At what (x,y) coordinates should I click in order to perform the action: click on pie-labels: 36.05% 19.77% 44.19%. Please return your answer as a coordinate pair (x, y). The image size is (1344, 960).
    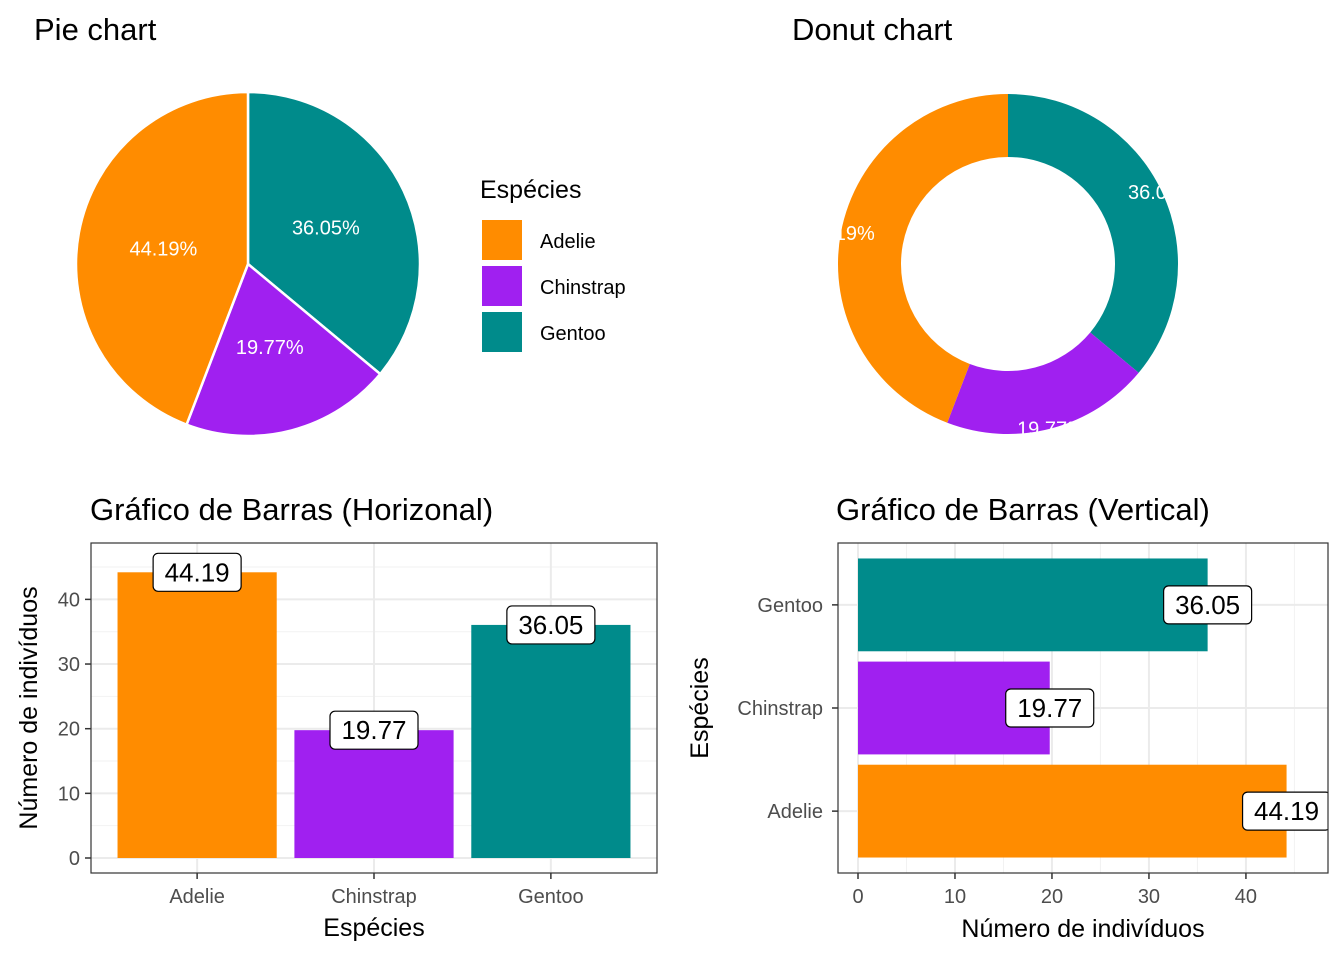
    Looking at the image, I should click on (245, 288).